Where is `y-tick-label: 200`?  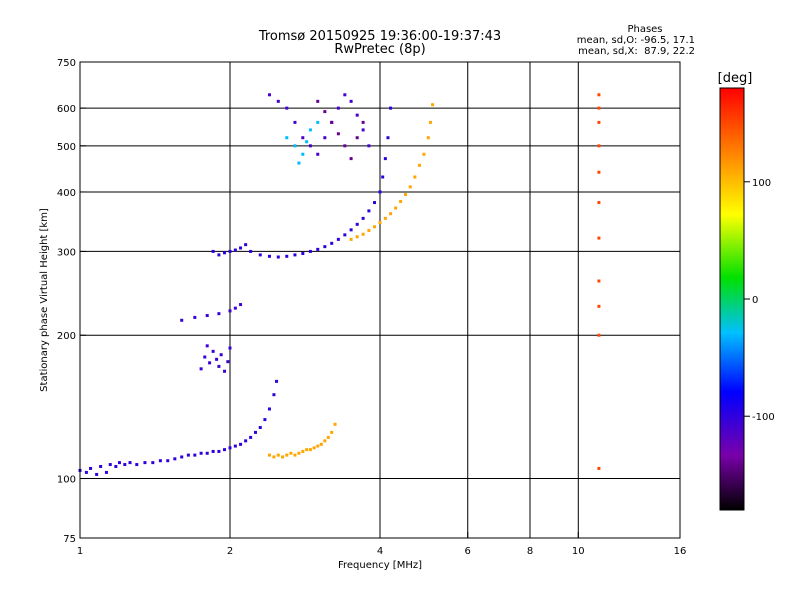 y-tick-label: 200 is located at coordinates (66, 336).